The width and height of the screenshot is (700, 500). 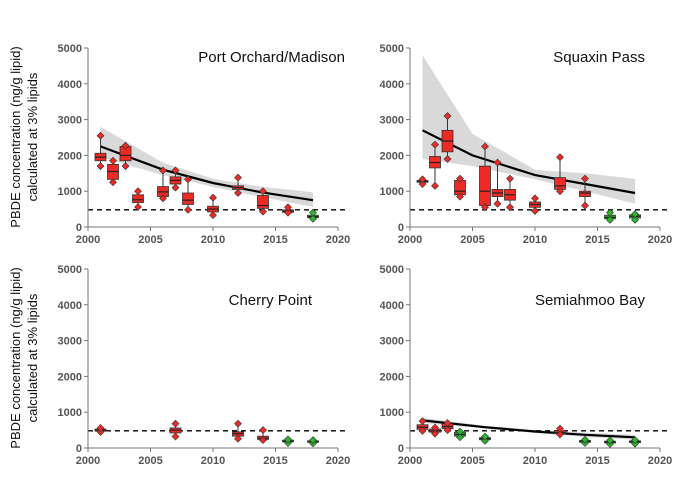 I want to click on box-2007, so click(x=497, y=183).